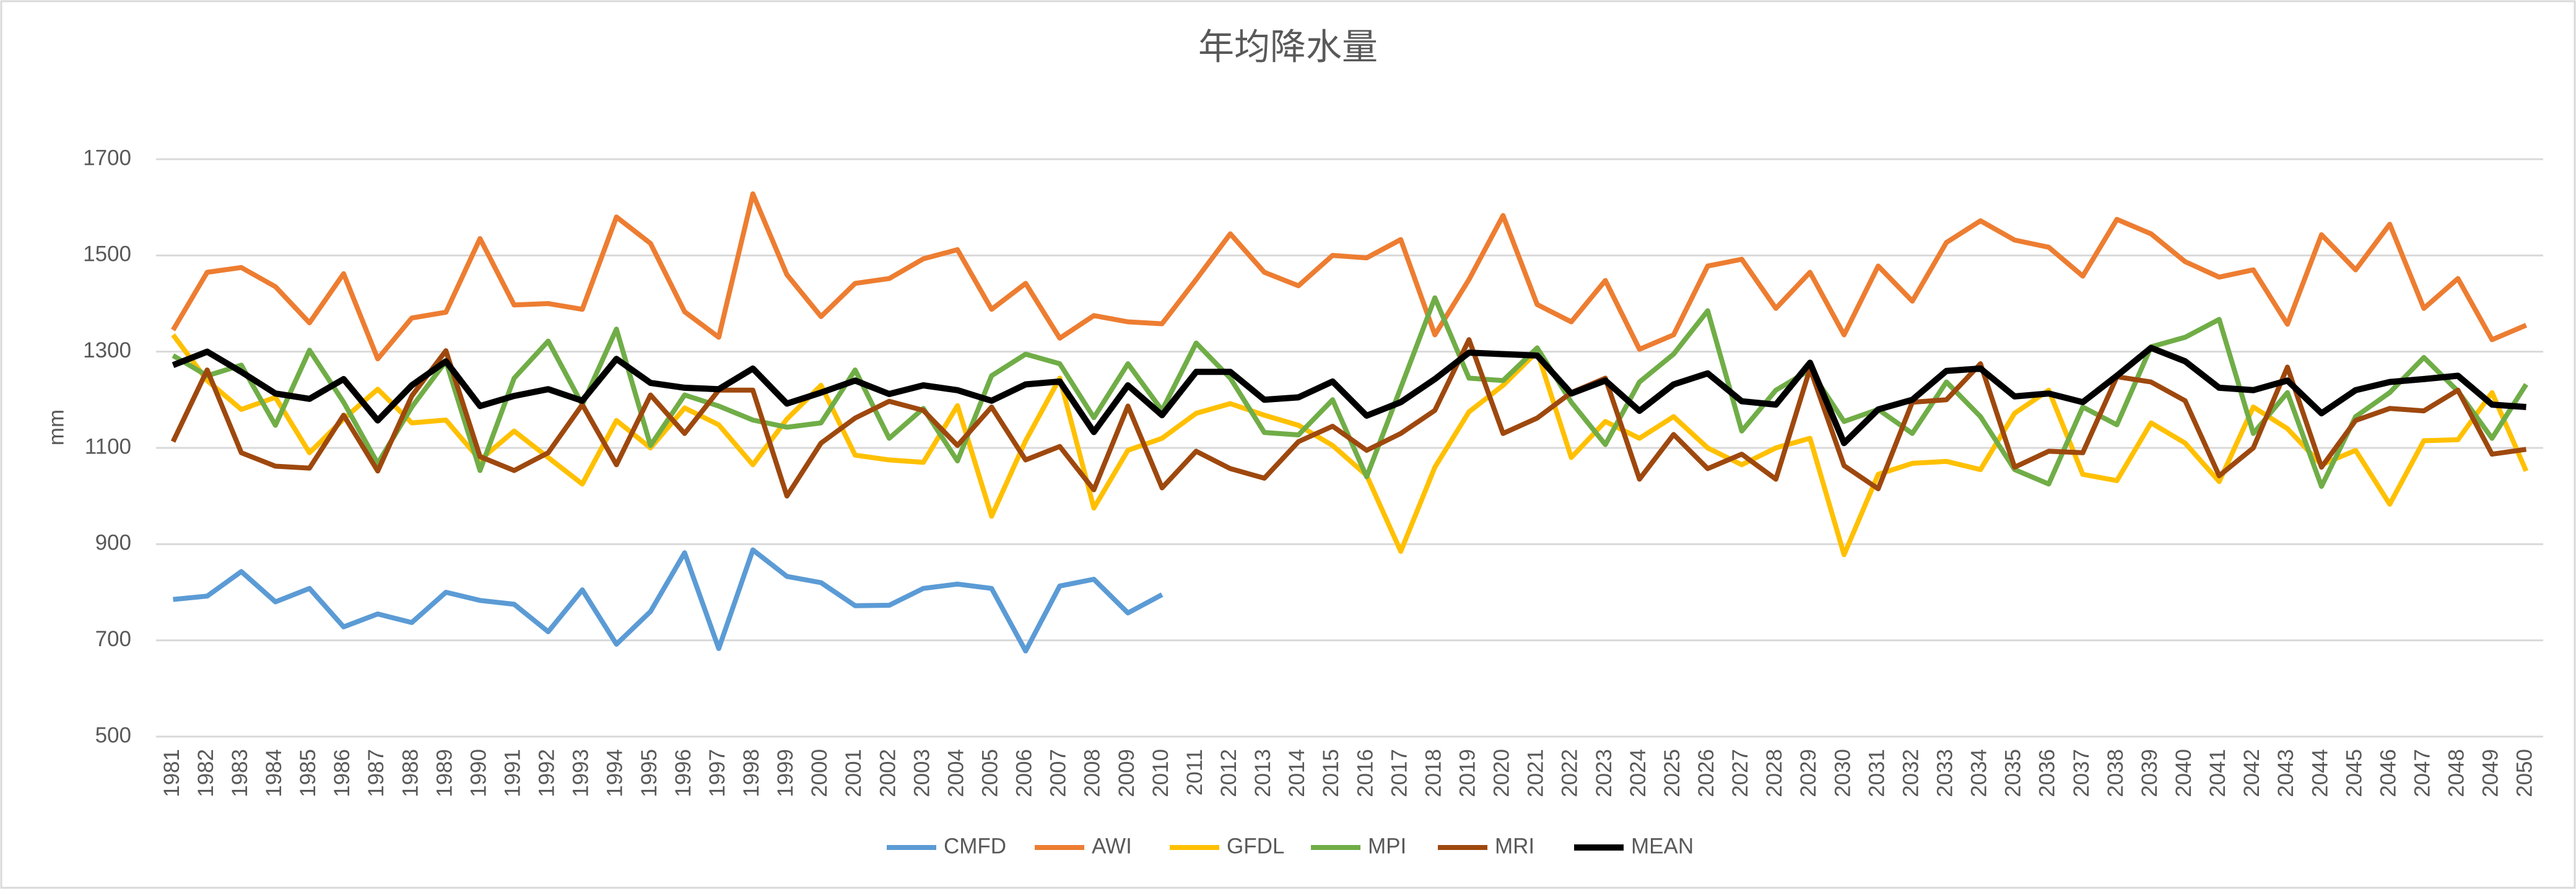 The width and height of the screenshot is (2576, 889). What do you see at coordinates (1255, 846) in the screenshot?
I see `legend-label: GFDL` at bounding box center [1255, 846].